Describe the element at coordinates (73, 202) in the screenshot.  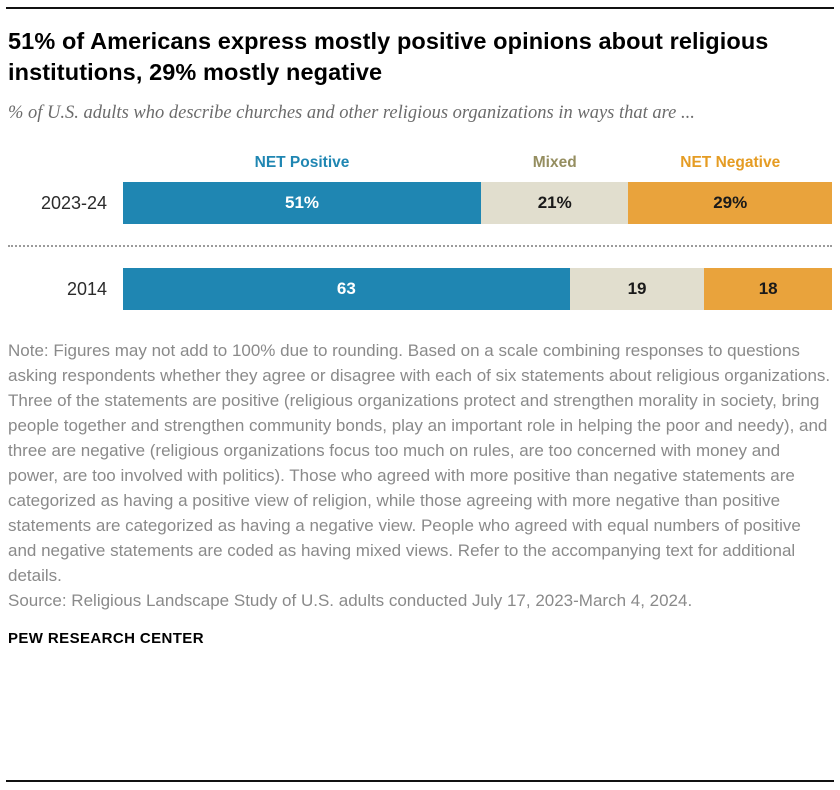
I see `row-label-2023-24: 2023-24` at that location.